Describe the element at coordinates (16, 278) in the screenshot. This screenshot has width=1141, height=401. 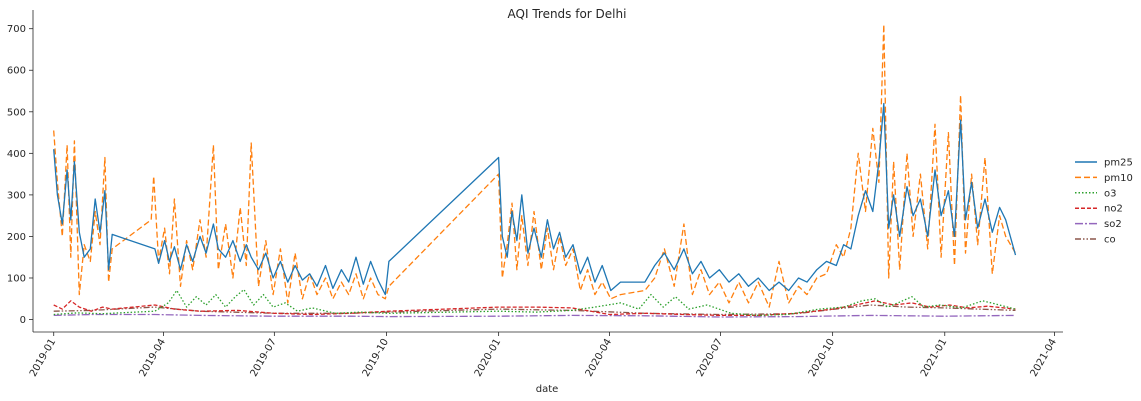
I see `y-tick-label: 100` at that location.